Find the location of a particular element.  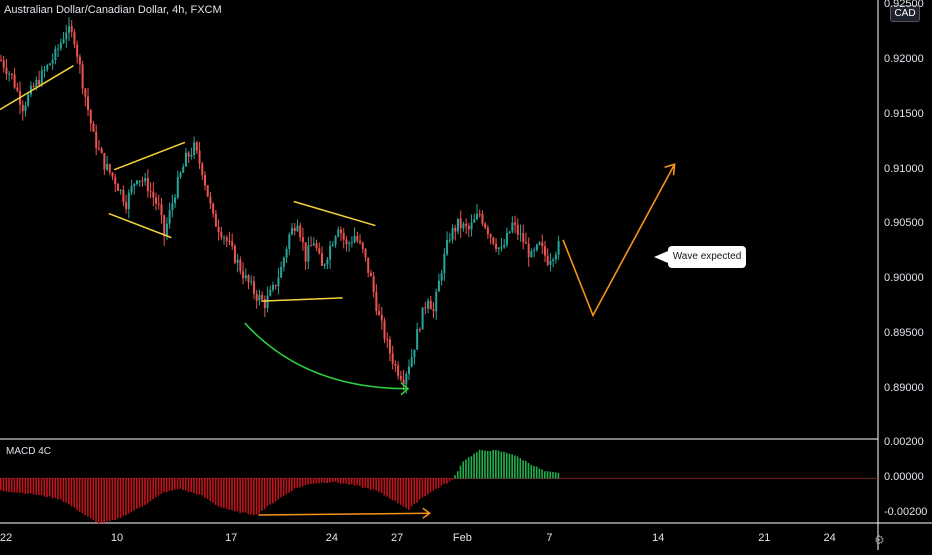

macd-divergence-line is located at coordinates (344, 514).